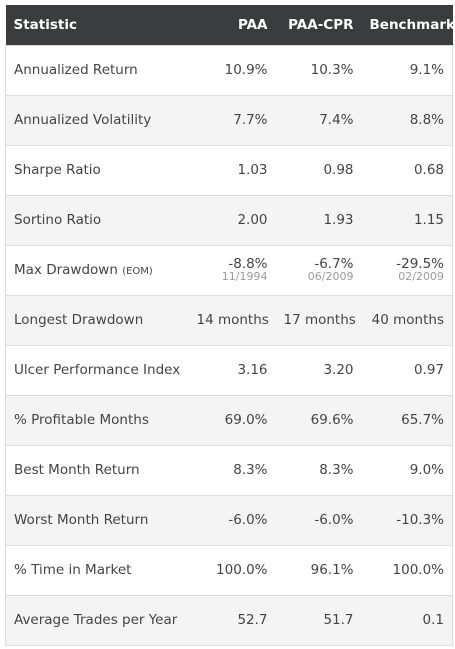  Describe the element at coordinates (232, 70) in the screenshot. I see `cell-paa: 10.9%` at that location.